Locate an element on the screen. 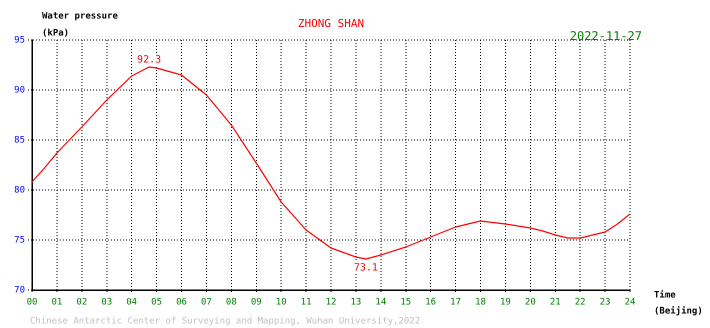 The width and height of the screenshot is (710, 328). annotation: 92.3 is located at coordinates (149, 60).